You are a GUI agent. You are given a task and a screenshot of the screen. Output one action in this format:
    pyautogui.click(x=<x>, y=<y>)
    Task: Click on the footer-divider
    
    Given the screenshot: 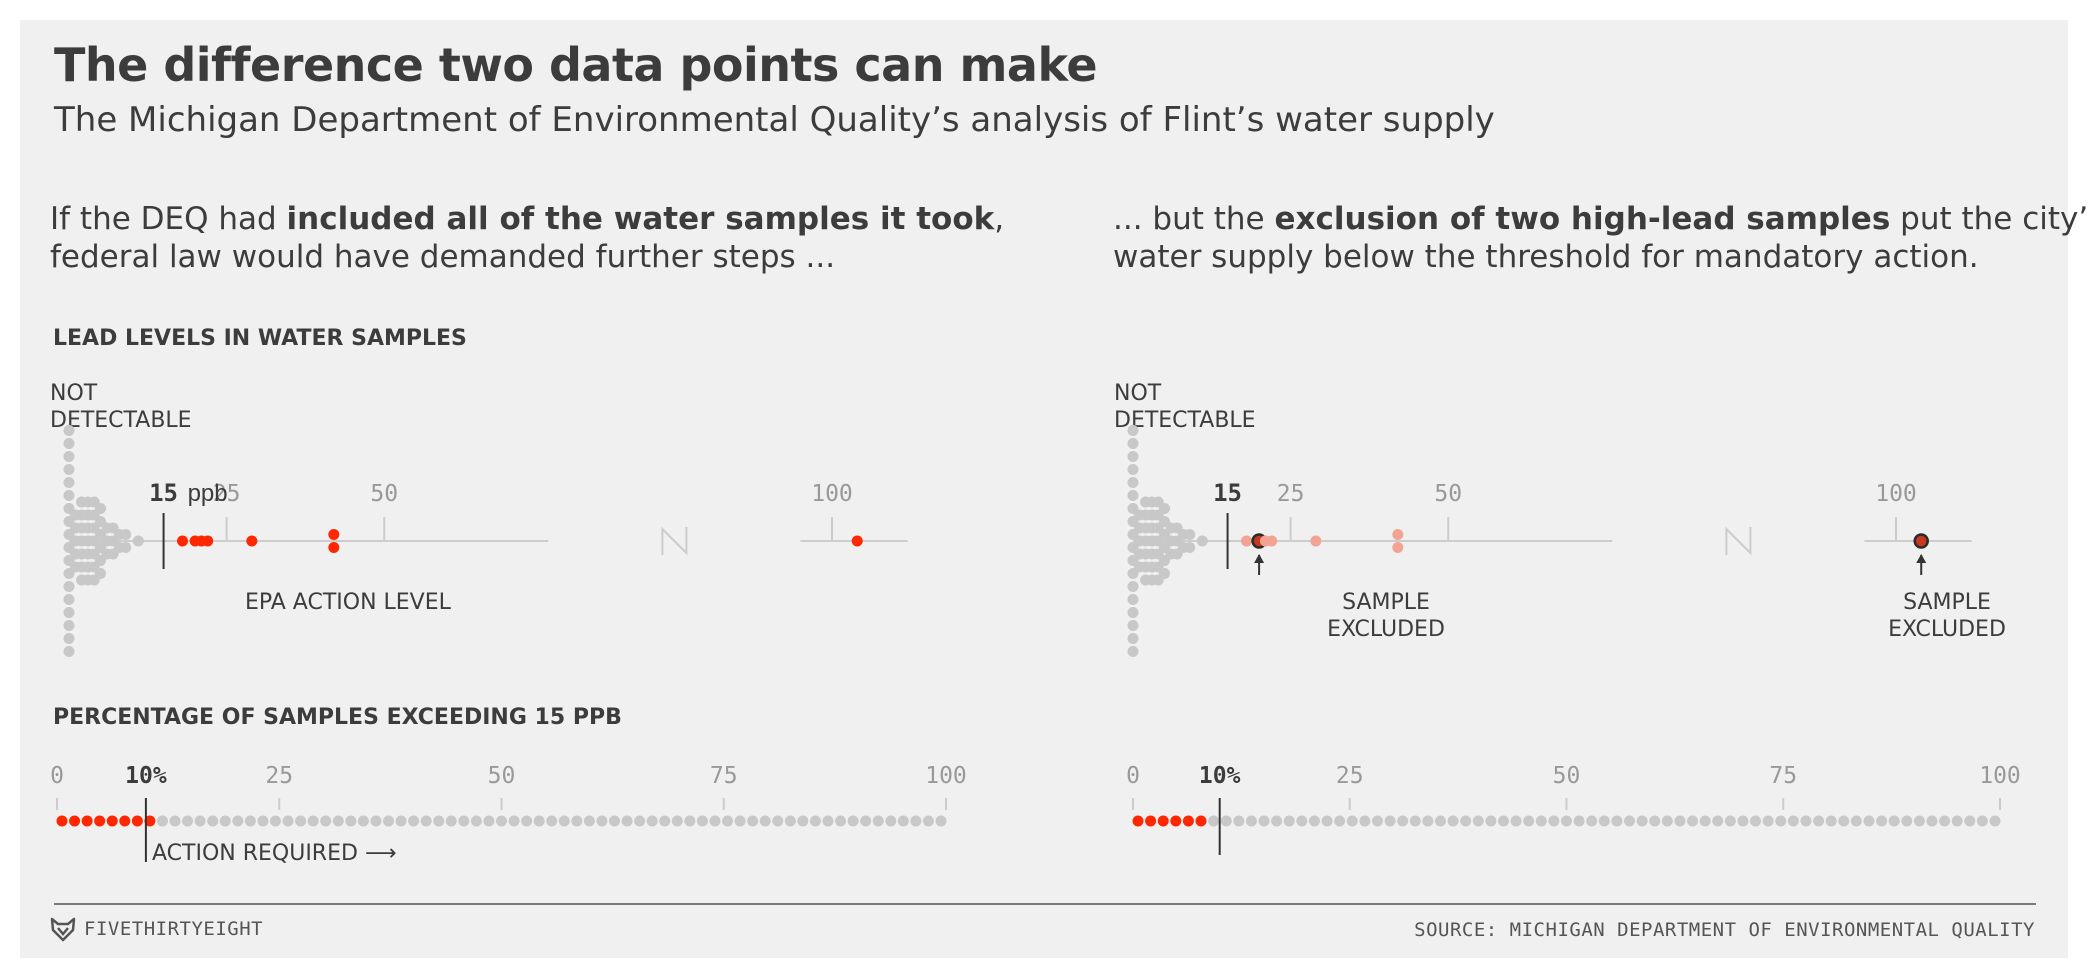 What is the action you would take?
    pyautogui.click(x=1045, y=904)
    